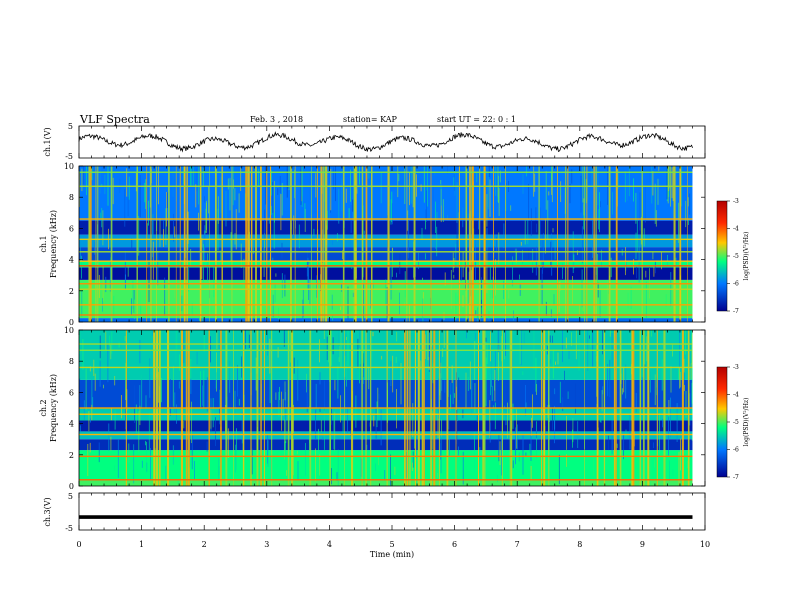  Describe the element at coordinates (733, 256) in the screenshot. I see `ch1-colorbar: -3 -4 -5 -6 -7 log(PSD)(V²/Hz)` at that location.